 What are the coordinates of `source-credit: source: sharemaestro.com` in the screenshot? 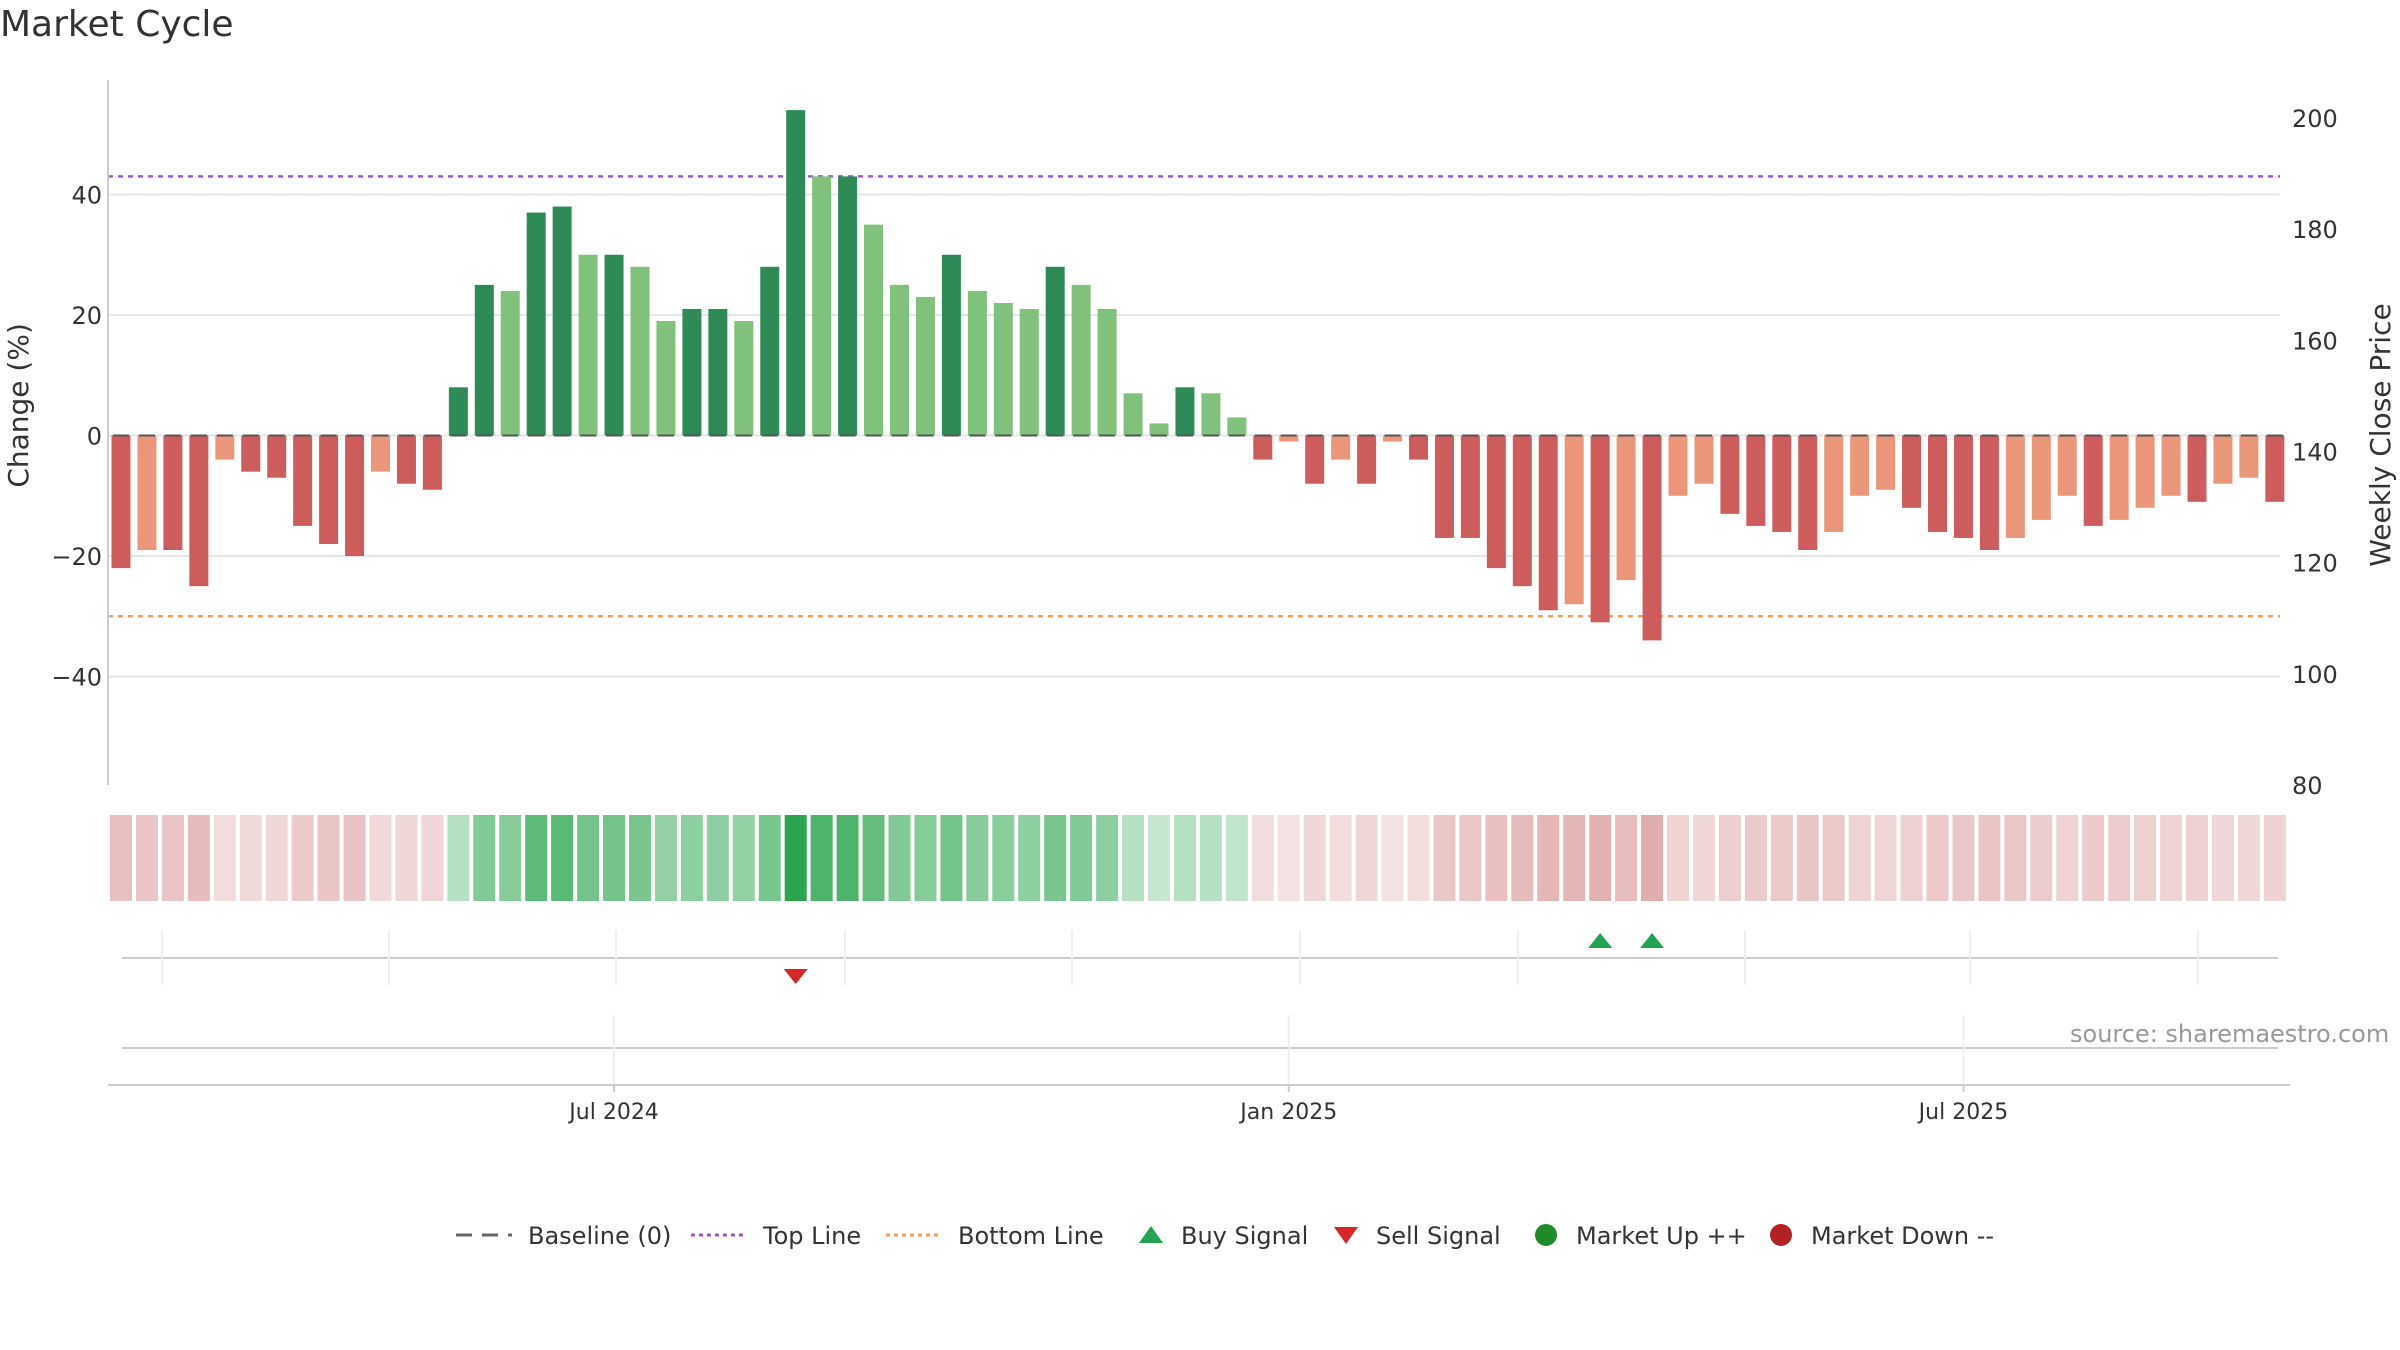 It's located at (2230, 1034).